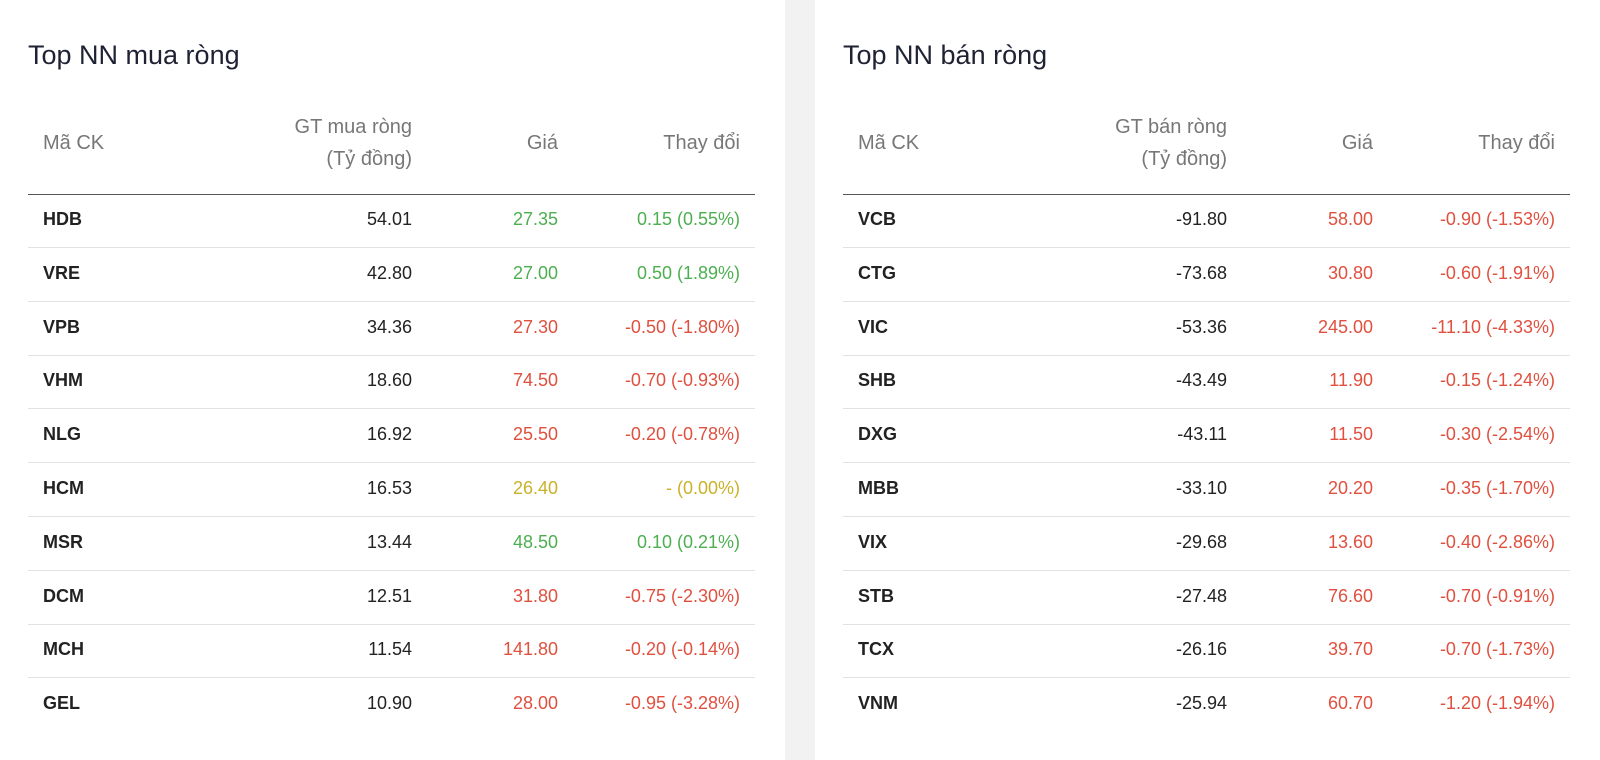 This screenshot has width=1600, height=760. I want to click on cell-change: 0.50 (1.89%), so click(688, 272).